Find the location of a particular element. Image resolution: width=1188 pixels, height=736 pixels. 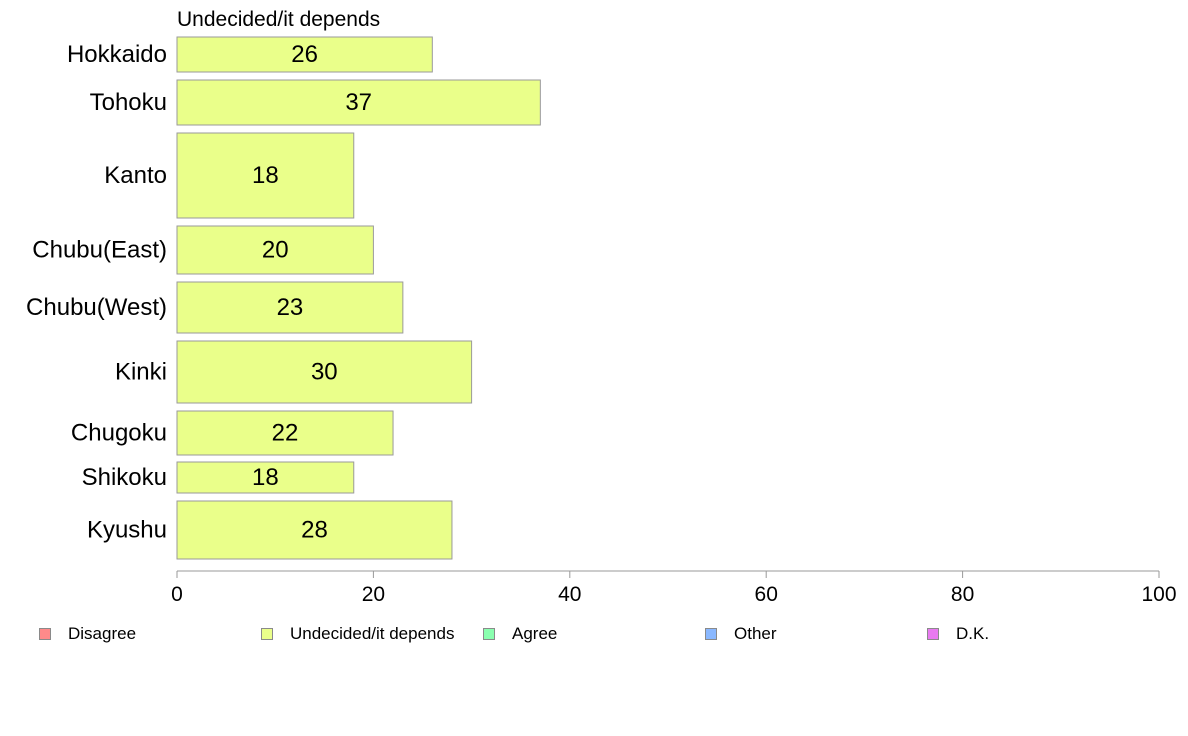

legend-item-disagree: Disagree is located at coordinates (87, 634).